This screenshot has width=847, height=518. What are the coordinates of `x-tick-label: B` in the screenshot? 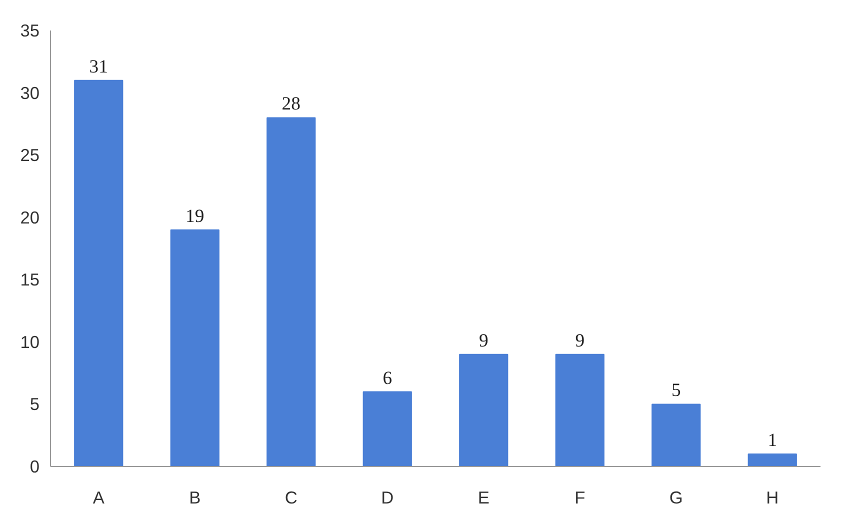 It's located at (195, 498).